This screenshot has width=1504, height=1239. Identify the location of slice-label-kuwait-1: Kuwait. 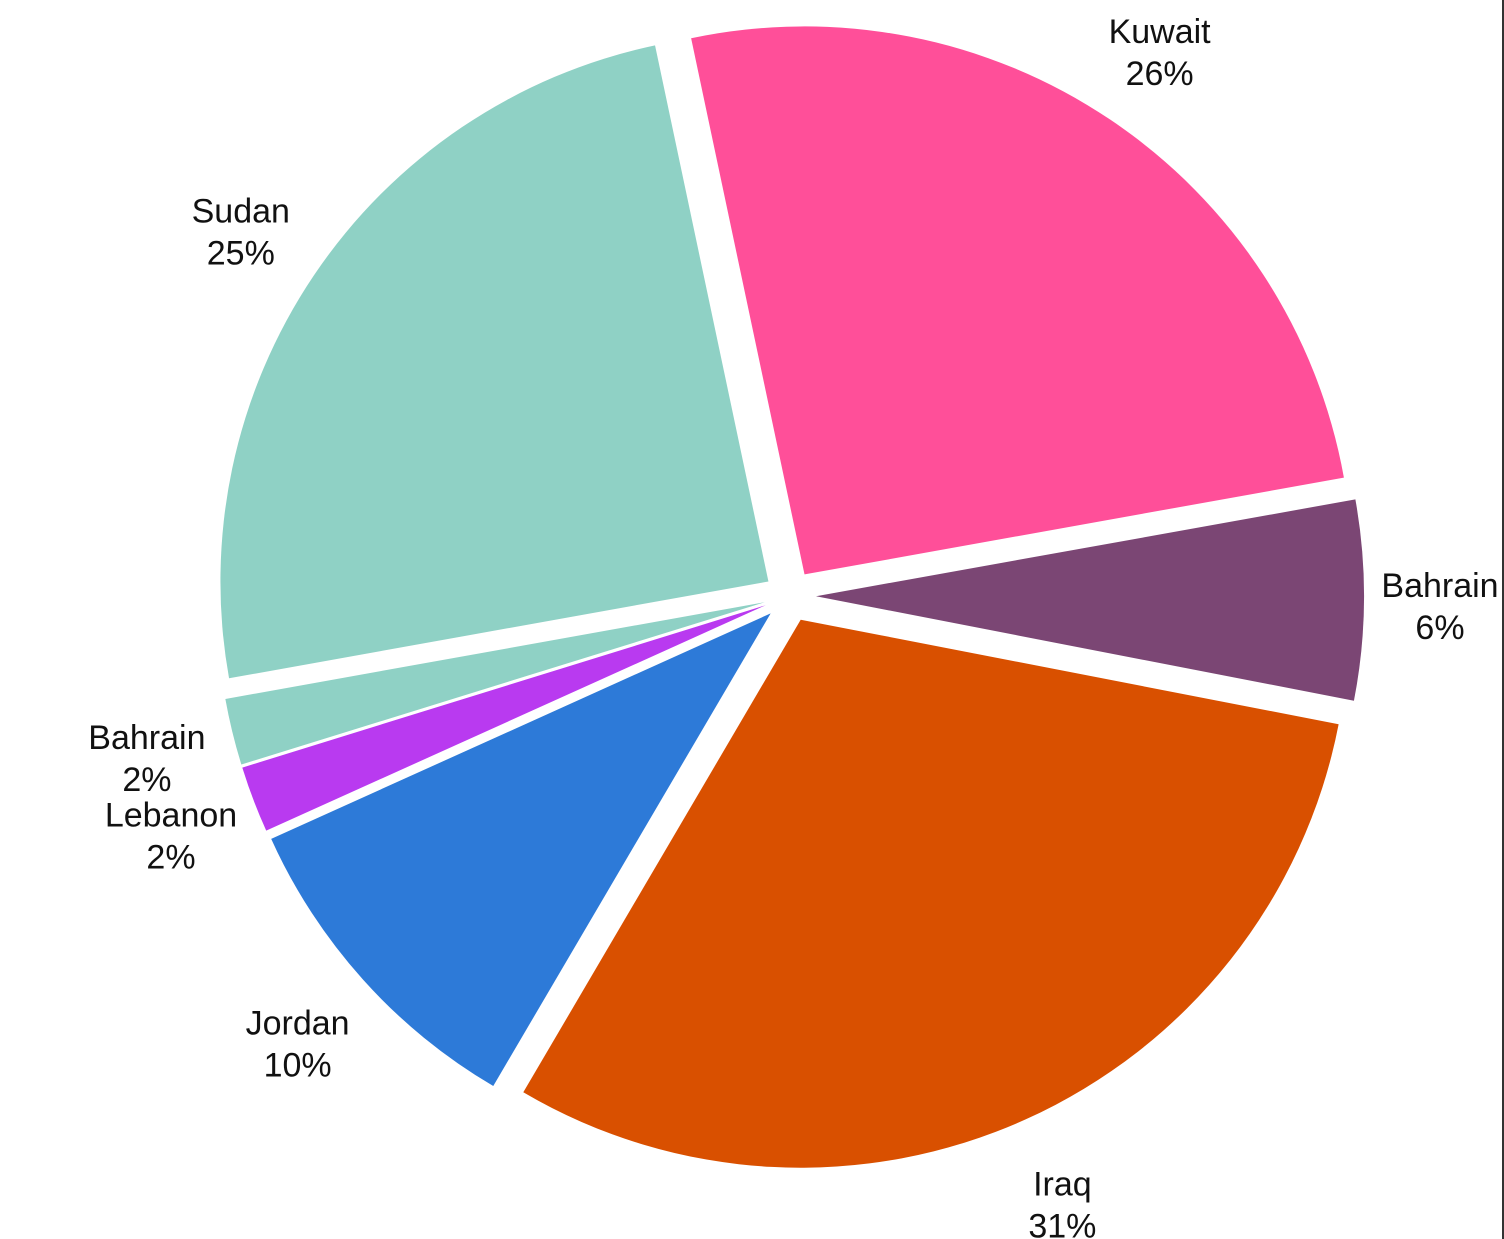
(1160, 32).